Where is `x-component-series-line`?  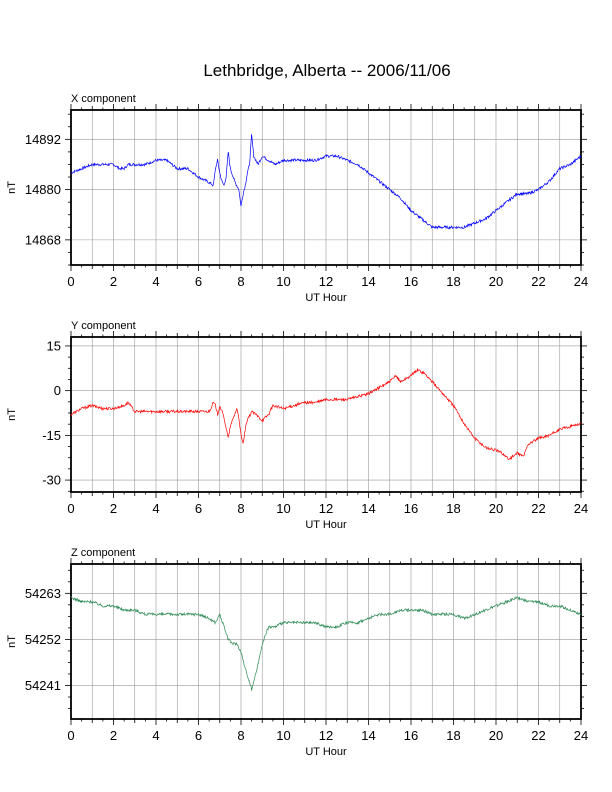 x-component-series-line is located at coordinates (326, 182).